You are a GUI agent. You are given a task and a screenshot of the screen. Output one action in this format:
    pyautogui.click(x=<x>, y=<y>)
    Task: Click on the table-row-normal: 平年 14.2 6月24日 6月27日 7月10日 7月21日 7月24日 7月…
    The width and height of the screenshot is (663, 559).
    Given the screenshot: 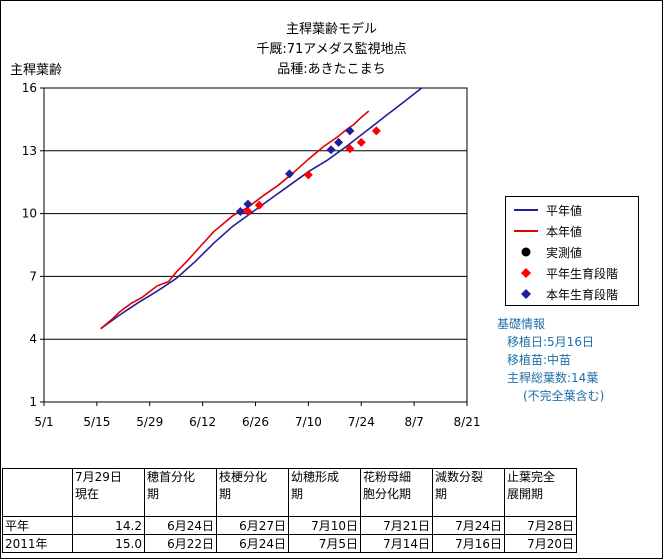 What is the action you would take?
    pyautogui.click(x=289, y=525)
    